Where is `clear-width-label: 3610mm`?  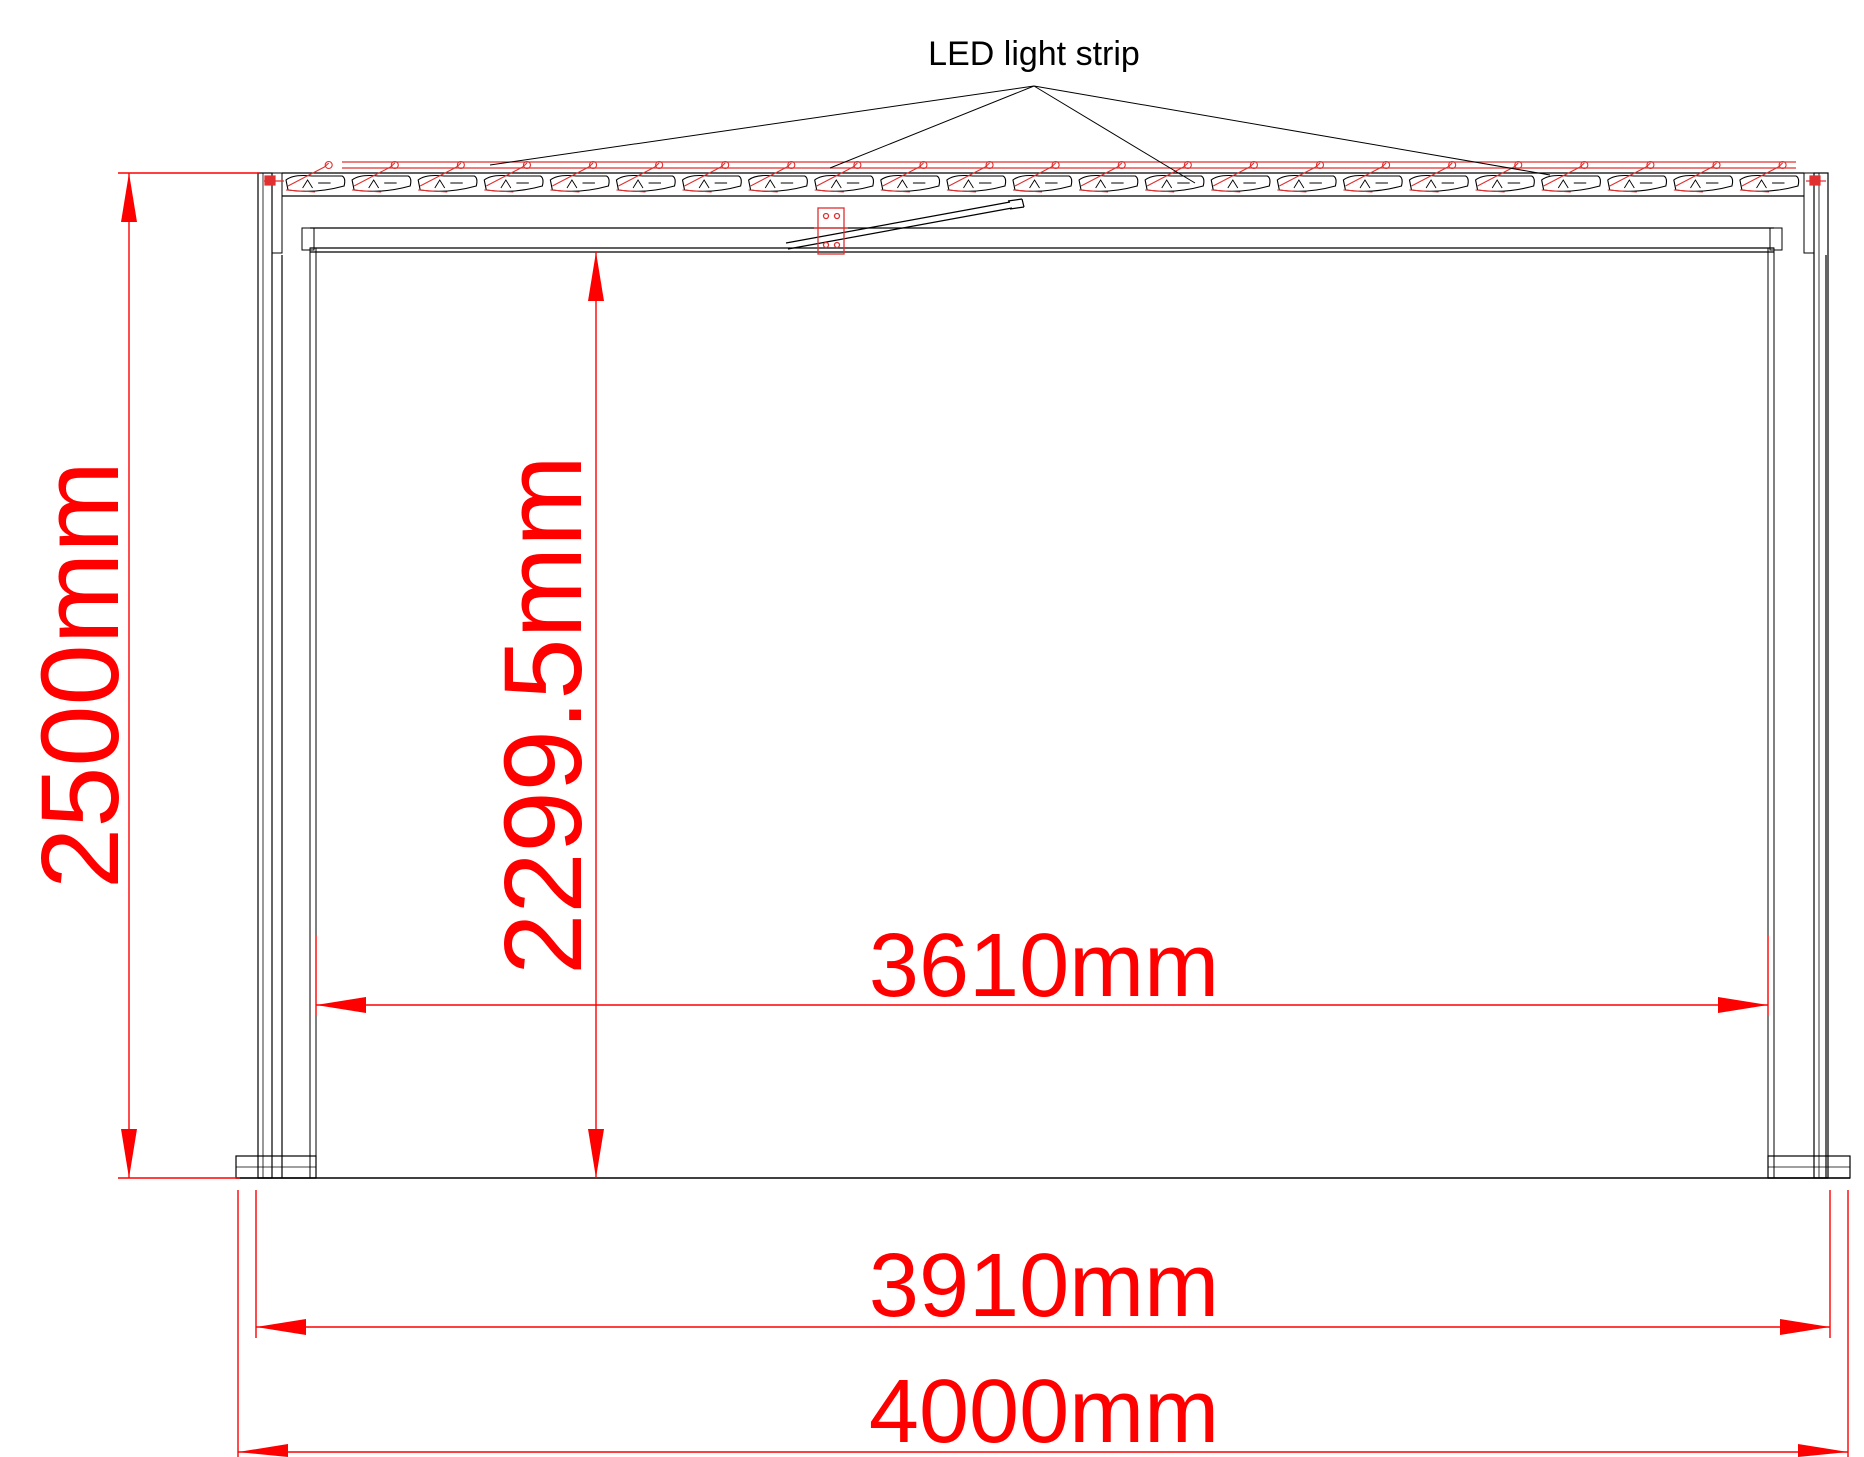 clear-width-label: 3610mm is located at coordinates (1044, 966).